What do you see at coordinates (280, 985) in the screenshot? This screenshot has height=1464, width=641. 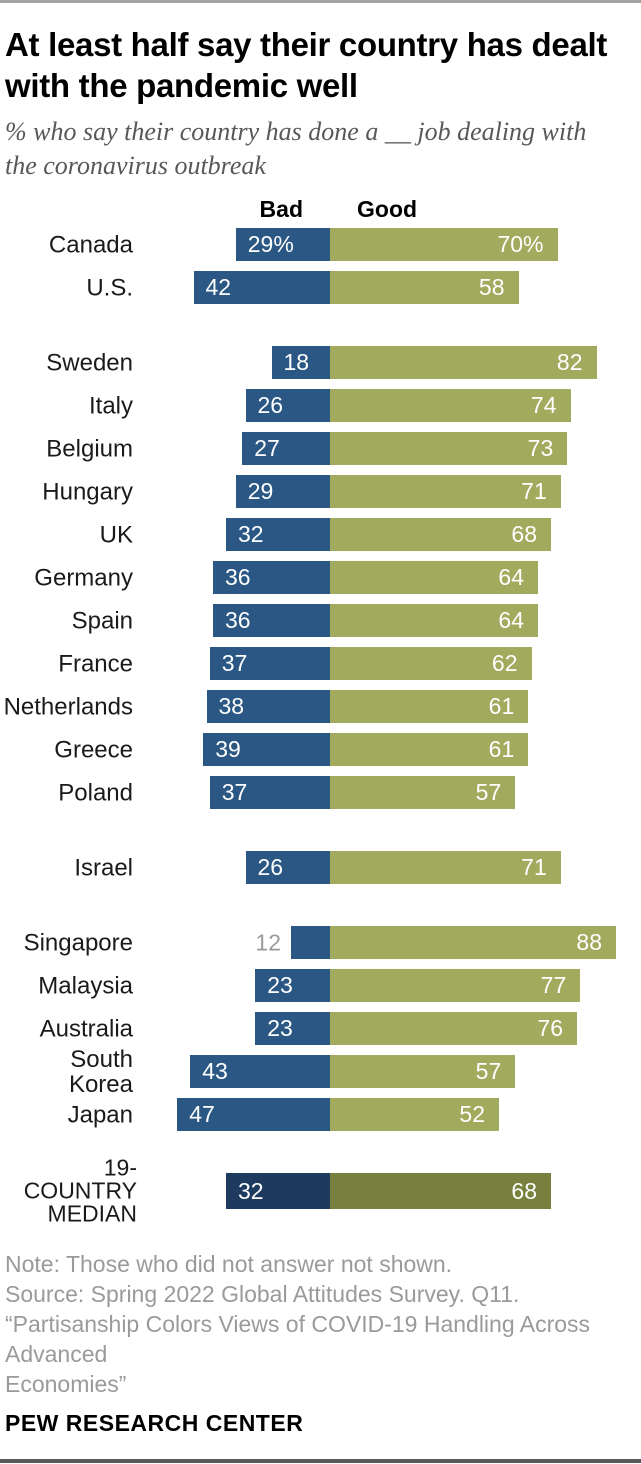 I see `bad-value: 23` at bounding box center [280, 985].